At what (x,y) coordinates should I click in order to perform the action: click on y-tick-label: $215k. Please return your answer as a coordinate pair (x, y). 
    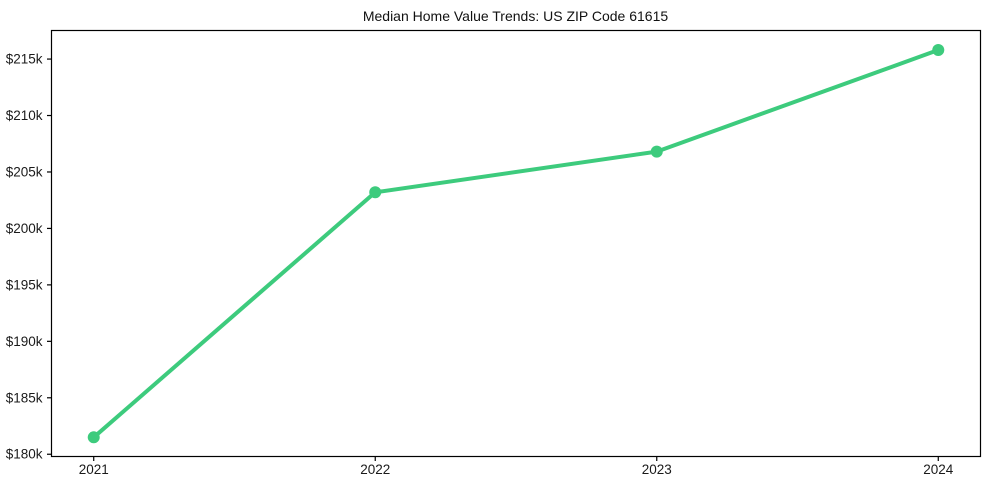
    Looking at the image, I should click on (24, 59).